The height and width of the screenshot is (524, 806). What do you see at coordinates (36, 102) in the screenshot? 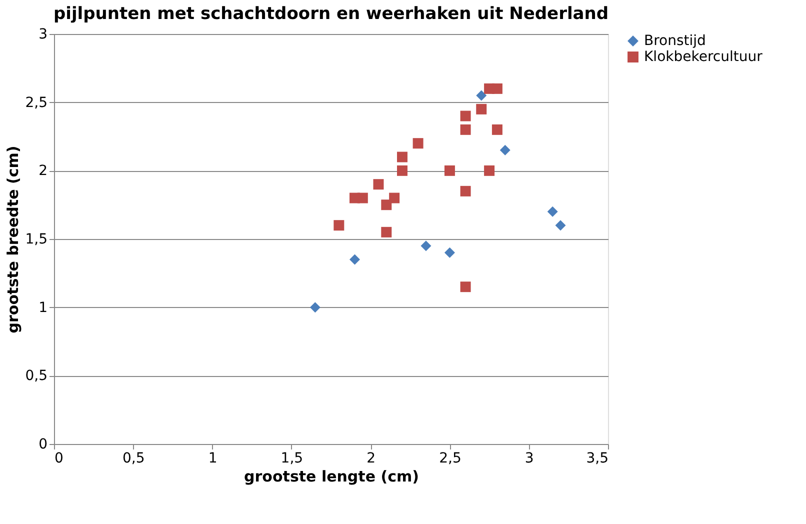
I see `y-tick-label: 2,5` at bounding box center [36, 102].